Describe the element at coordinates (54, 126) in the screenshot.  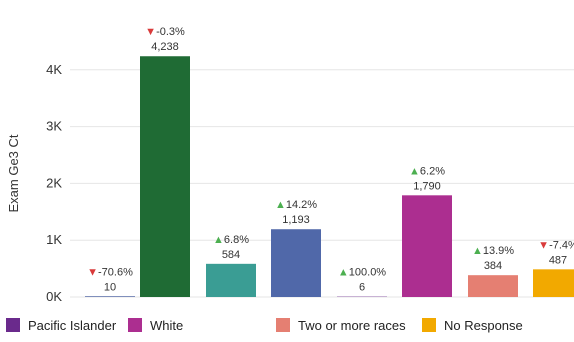
I see `y-tick-label: 3K` at that location.